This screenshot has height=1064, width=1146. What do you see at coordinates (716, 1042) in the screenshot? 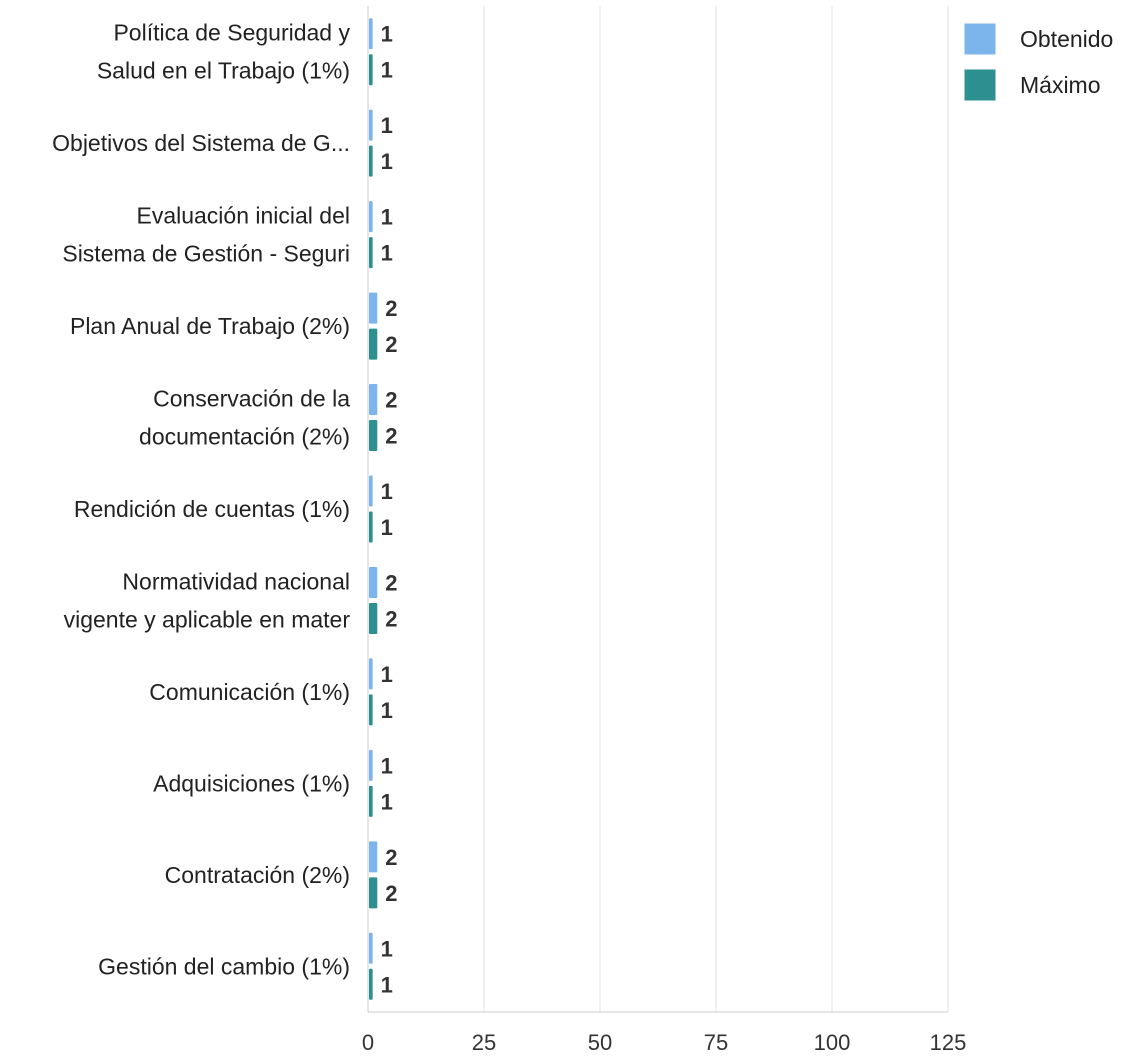
I see `x-tick-label: 75` at bounding box center [716, 1042].